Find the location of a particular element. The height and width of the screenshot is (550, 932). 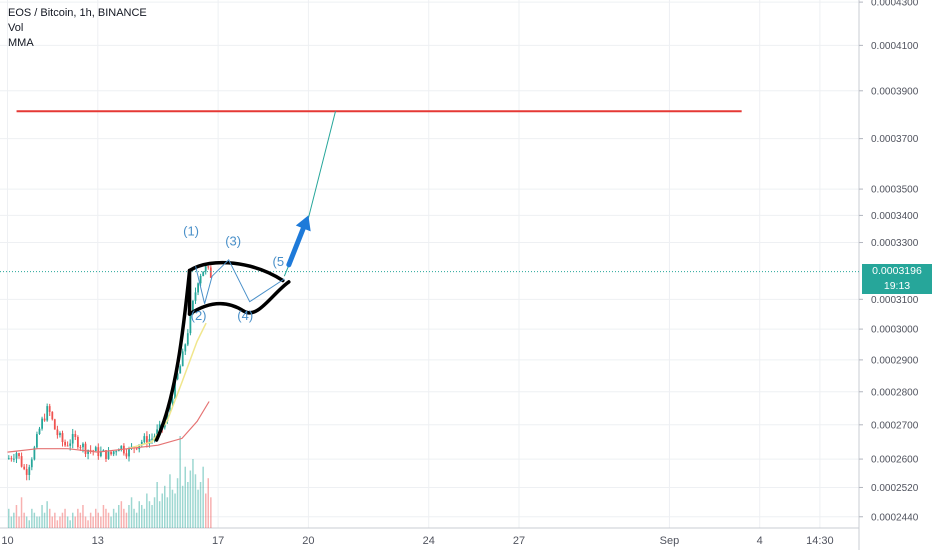

wave-path is located at coordinates (240, 281).